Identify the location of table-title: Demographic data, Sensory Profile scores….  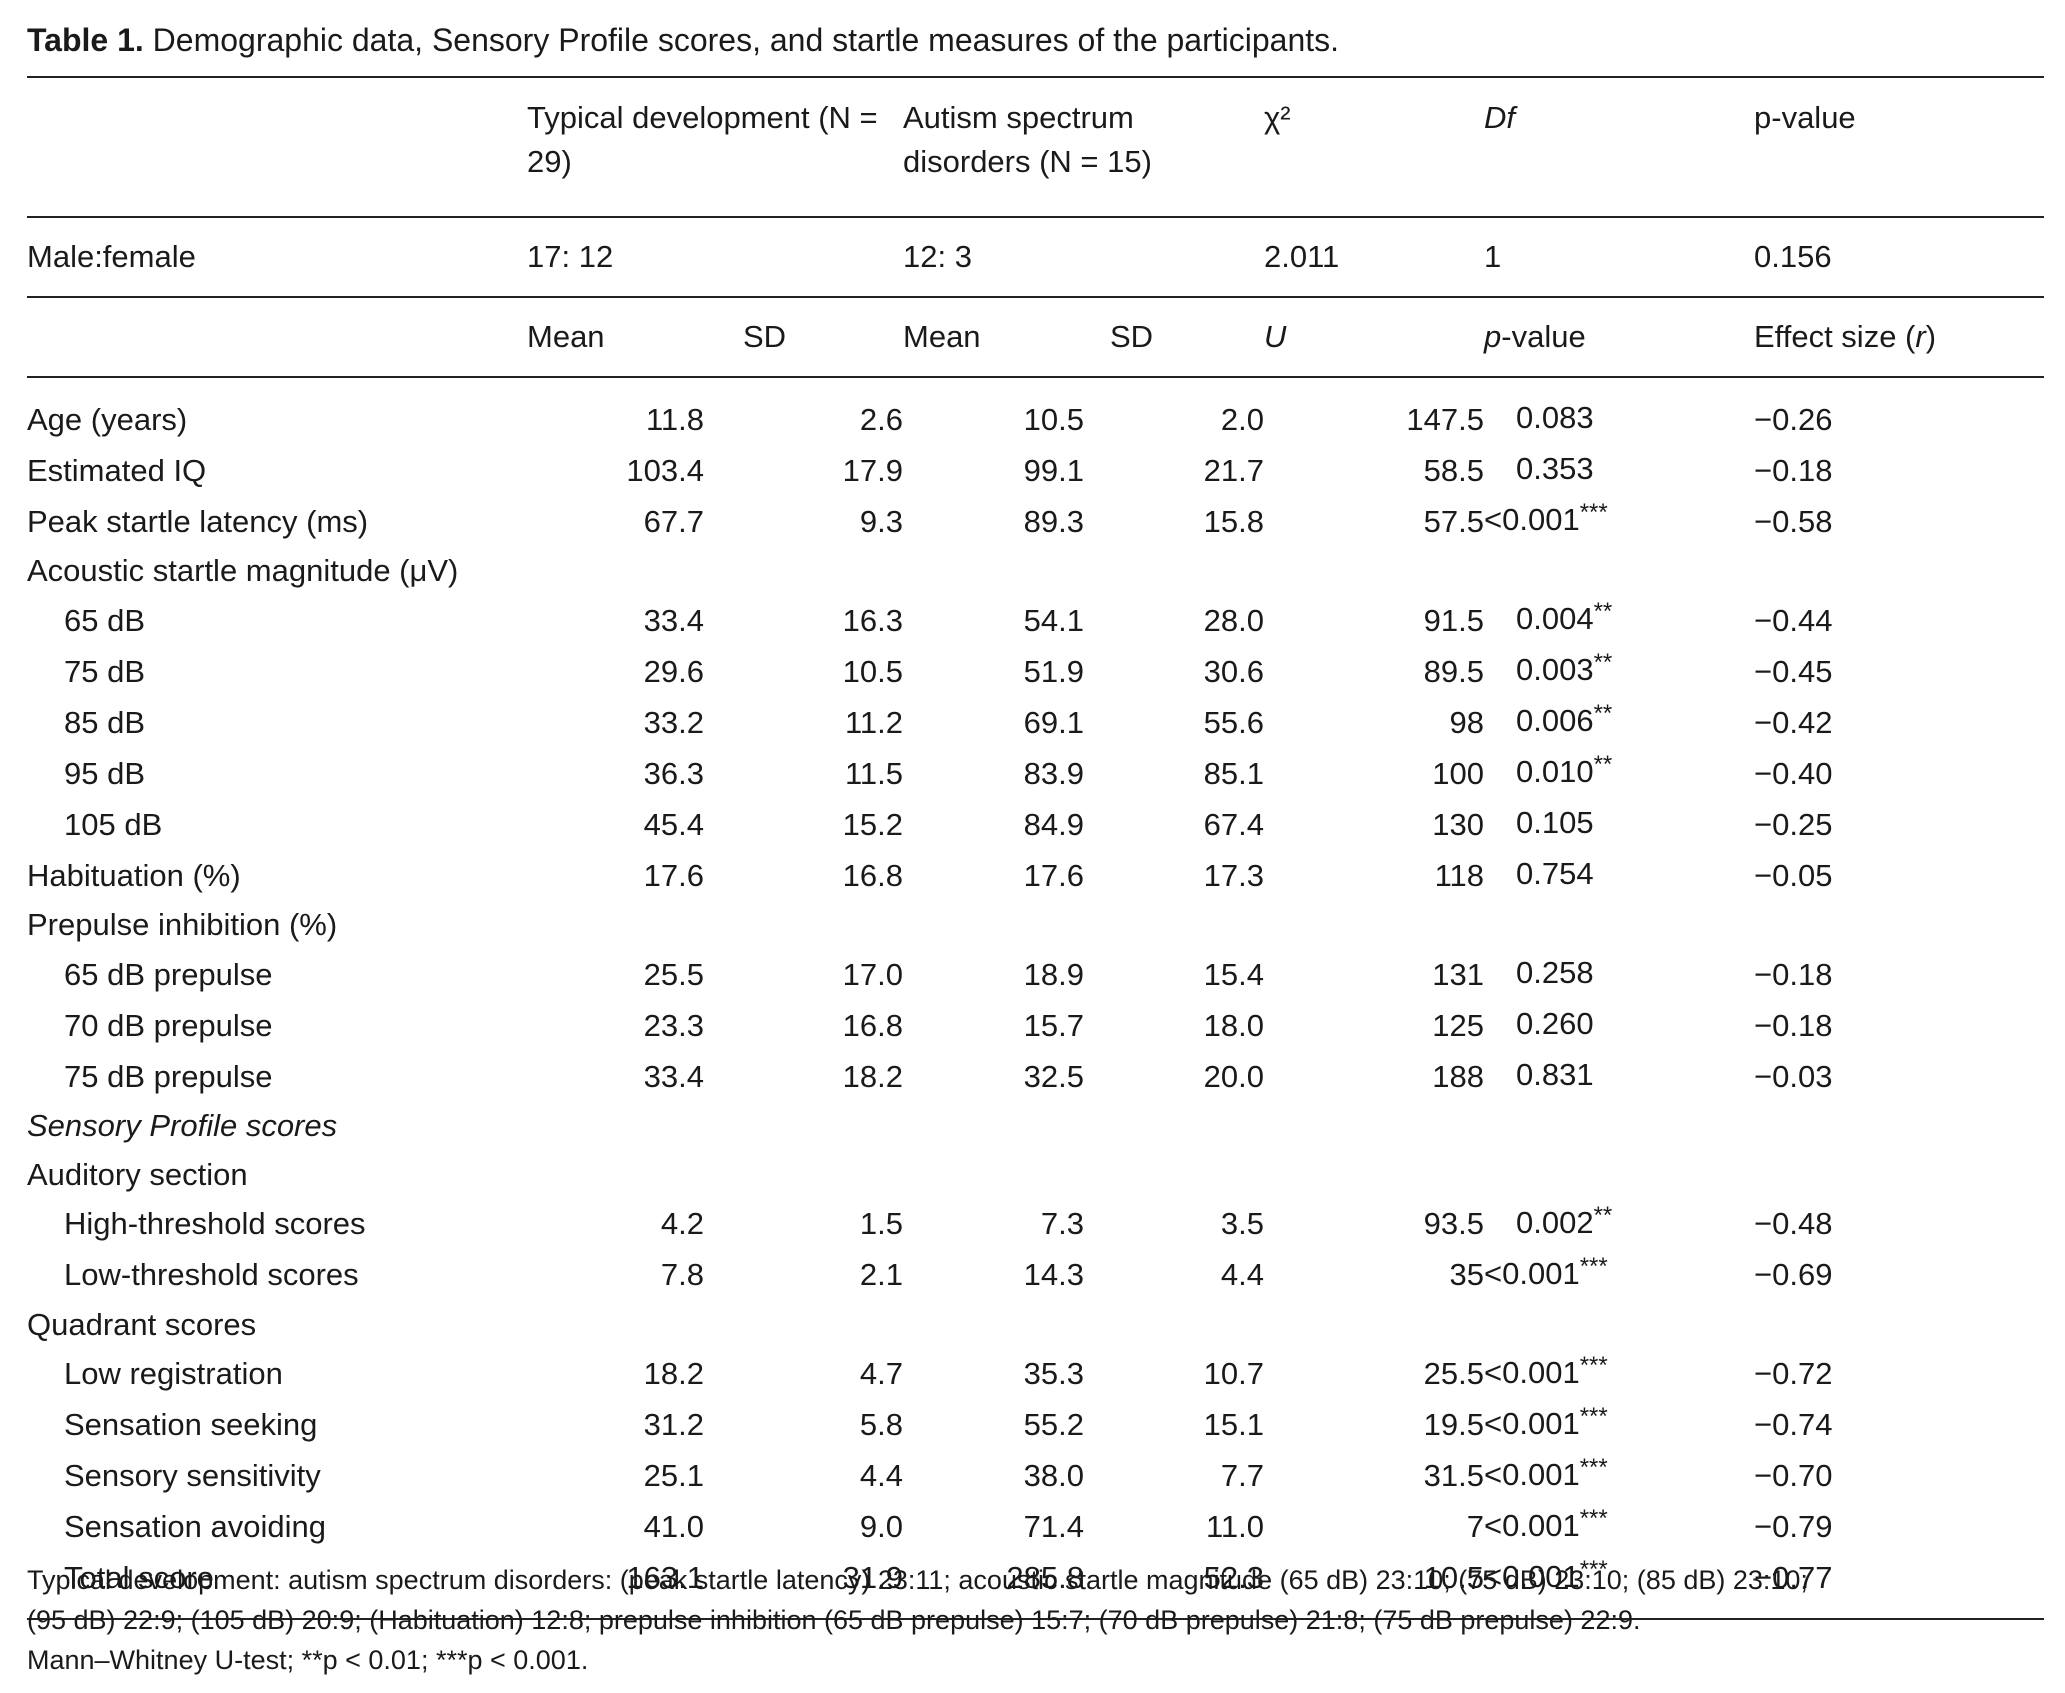
(746, 40).